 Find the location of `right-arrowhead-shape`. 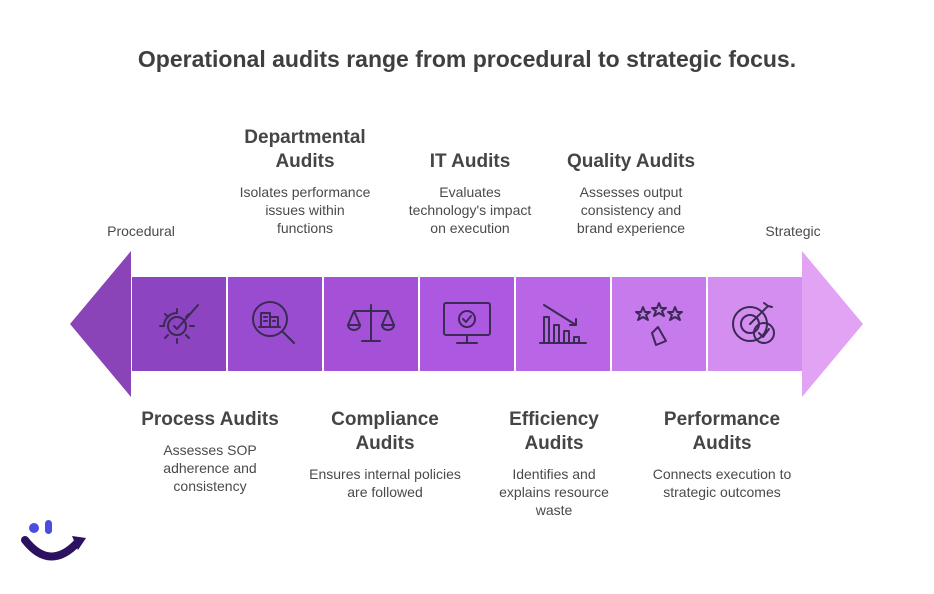

right-arrowhead-shape is located at coordinates (832, 324).